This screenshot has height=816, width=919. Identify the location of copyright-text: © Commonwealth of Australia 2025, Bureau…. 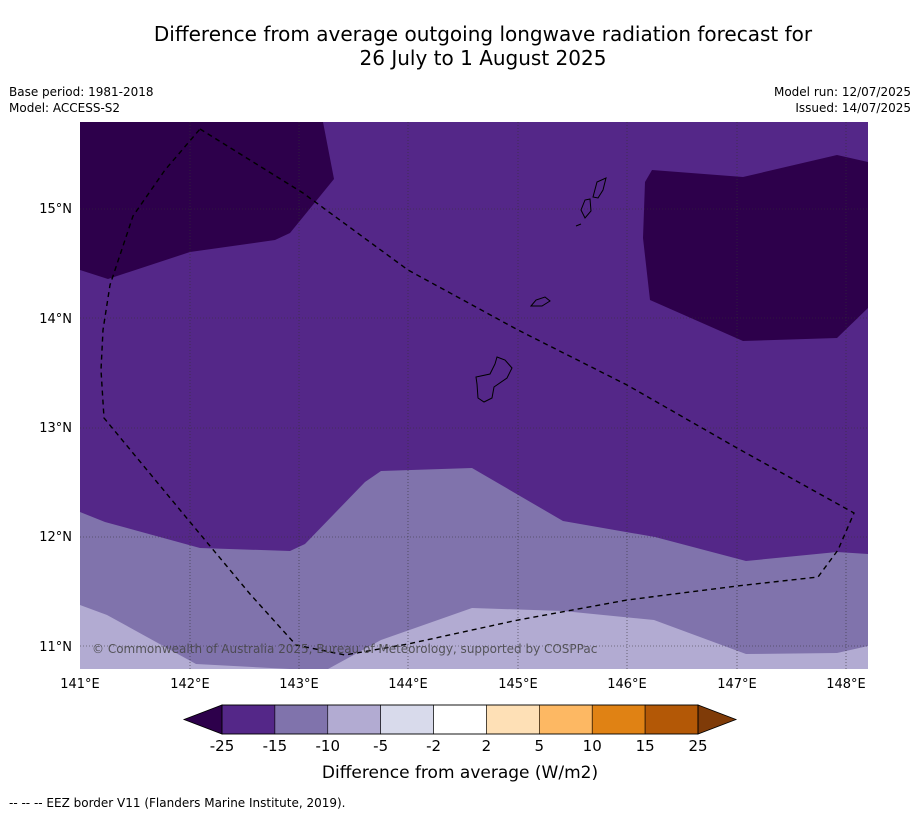
(344, 649).